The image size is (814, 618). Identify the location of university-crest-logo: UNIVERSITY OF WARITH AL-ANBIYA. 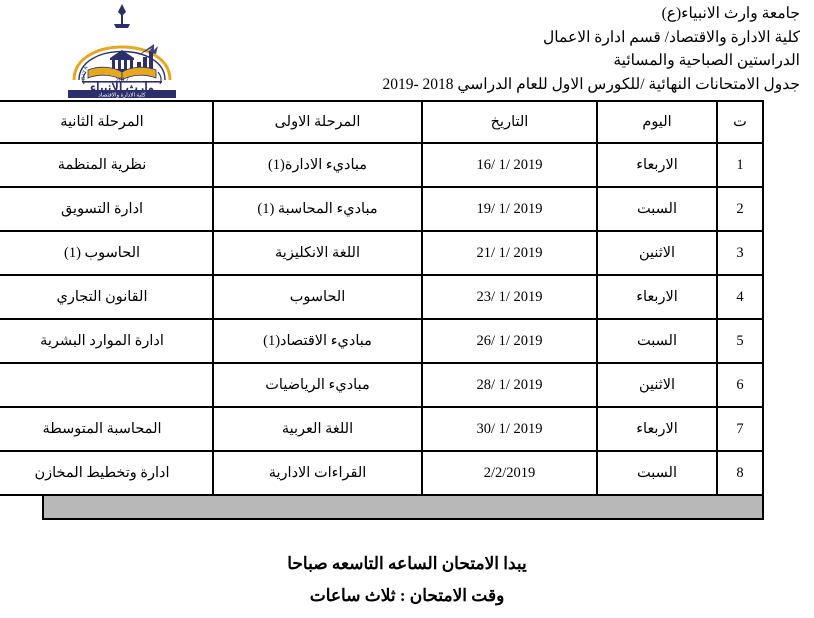
(122, 50).